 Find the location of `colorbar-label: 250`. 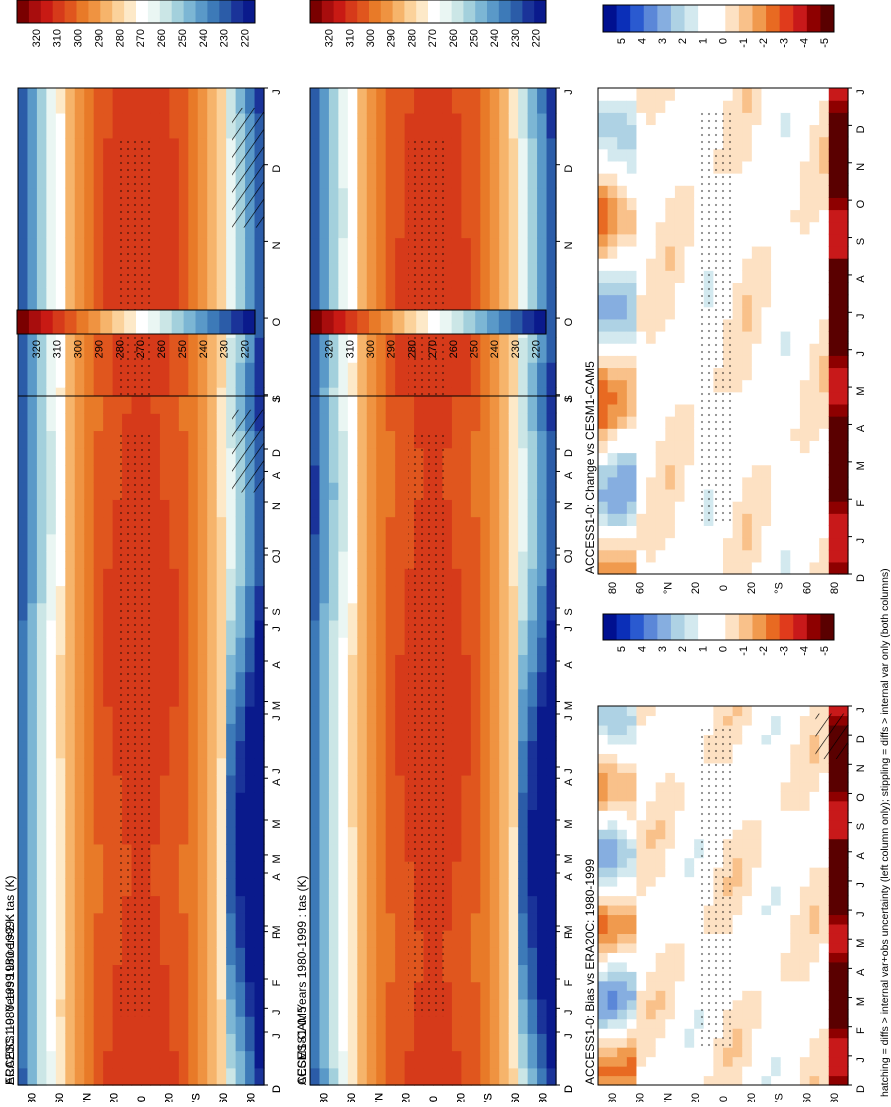

colorbar-label: 250 is located at coordinates (475, 38).